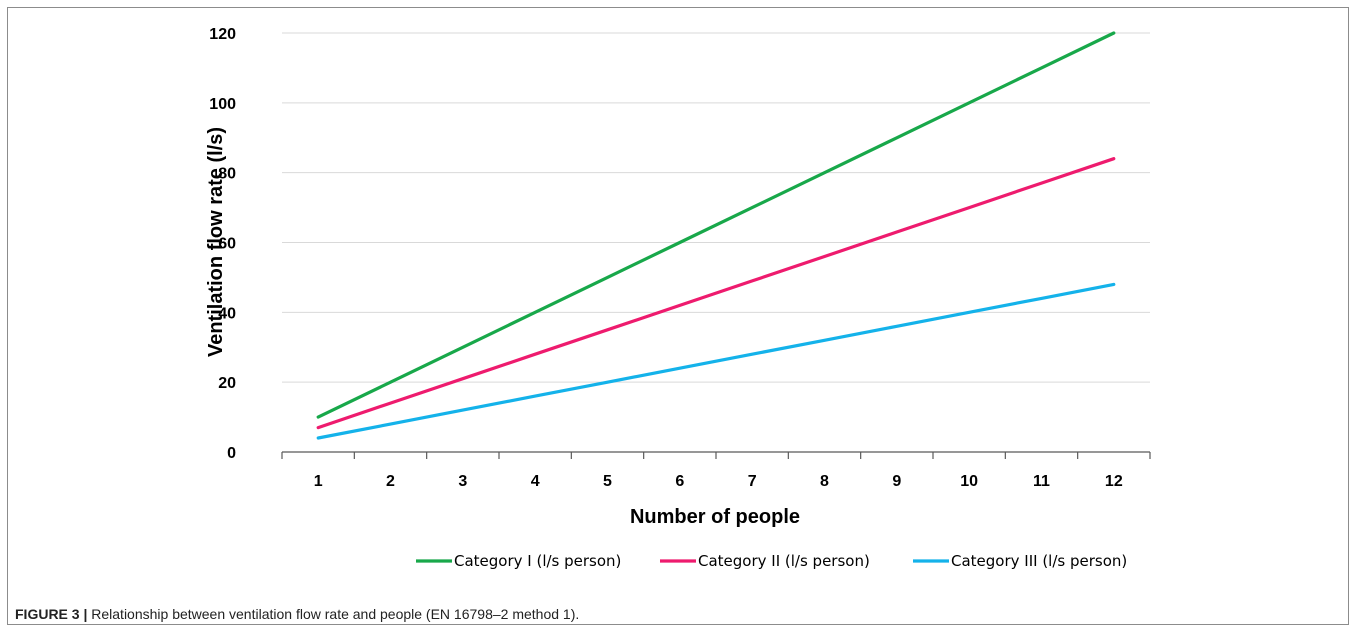 The height and width of the screenshot is (633, 1356). I want to click on x-tick-label: 7, so click(752, 481).